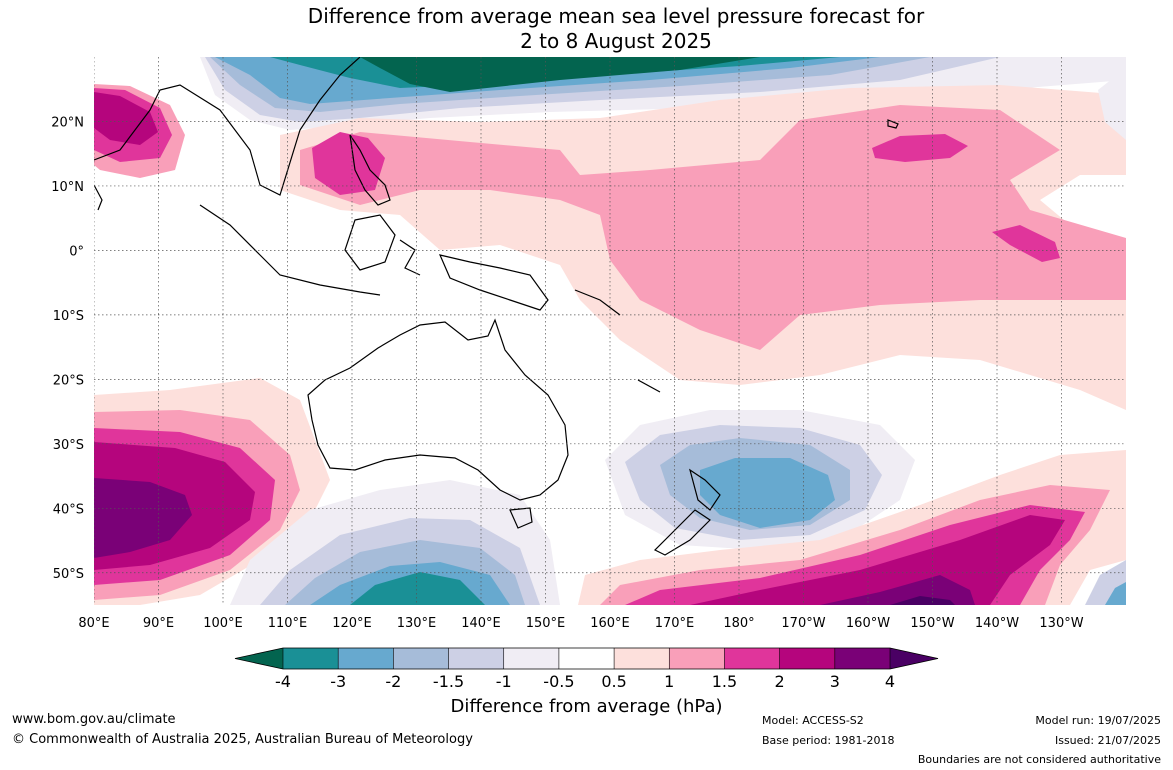 The width and height of the screenshot is (1173, 770). What do you see at coordinates (223, 623) in the screenshot?
I see `longitude-label: 100°E` at bounding box center [223, 623].